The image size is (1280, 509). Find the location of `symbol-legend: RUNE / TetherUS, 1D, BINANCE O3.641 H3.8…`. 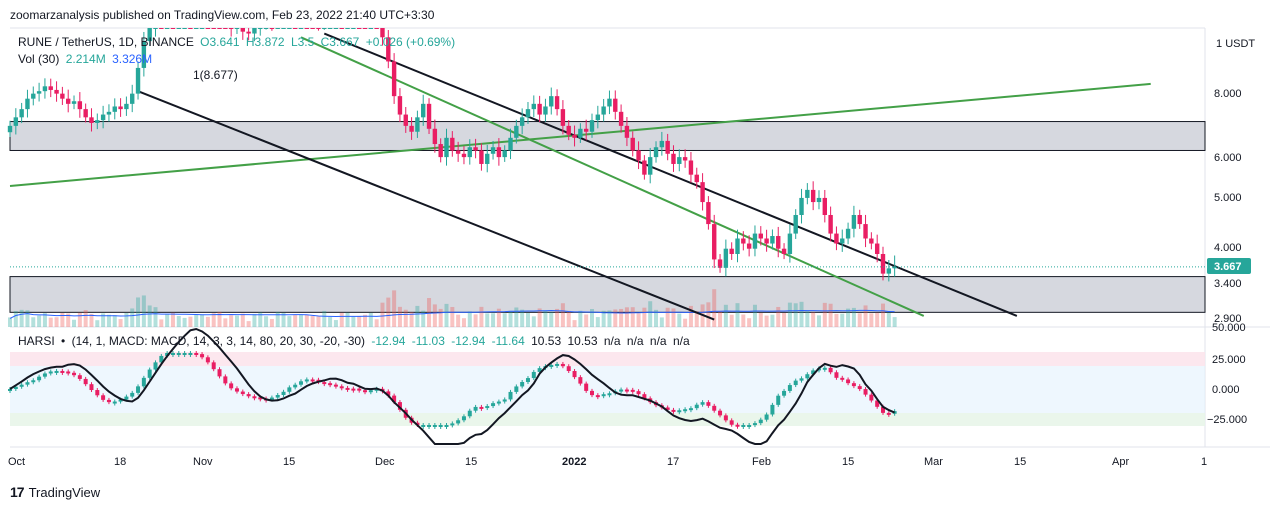

symbol-legend: RUNE / TetherUS, 1D, BINANCE O3.641 H3.8… is located at coordinates (238, 42).